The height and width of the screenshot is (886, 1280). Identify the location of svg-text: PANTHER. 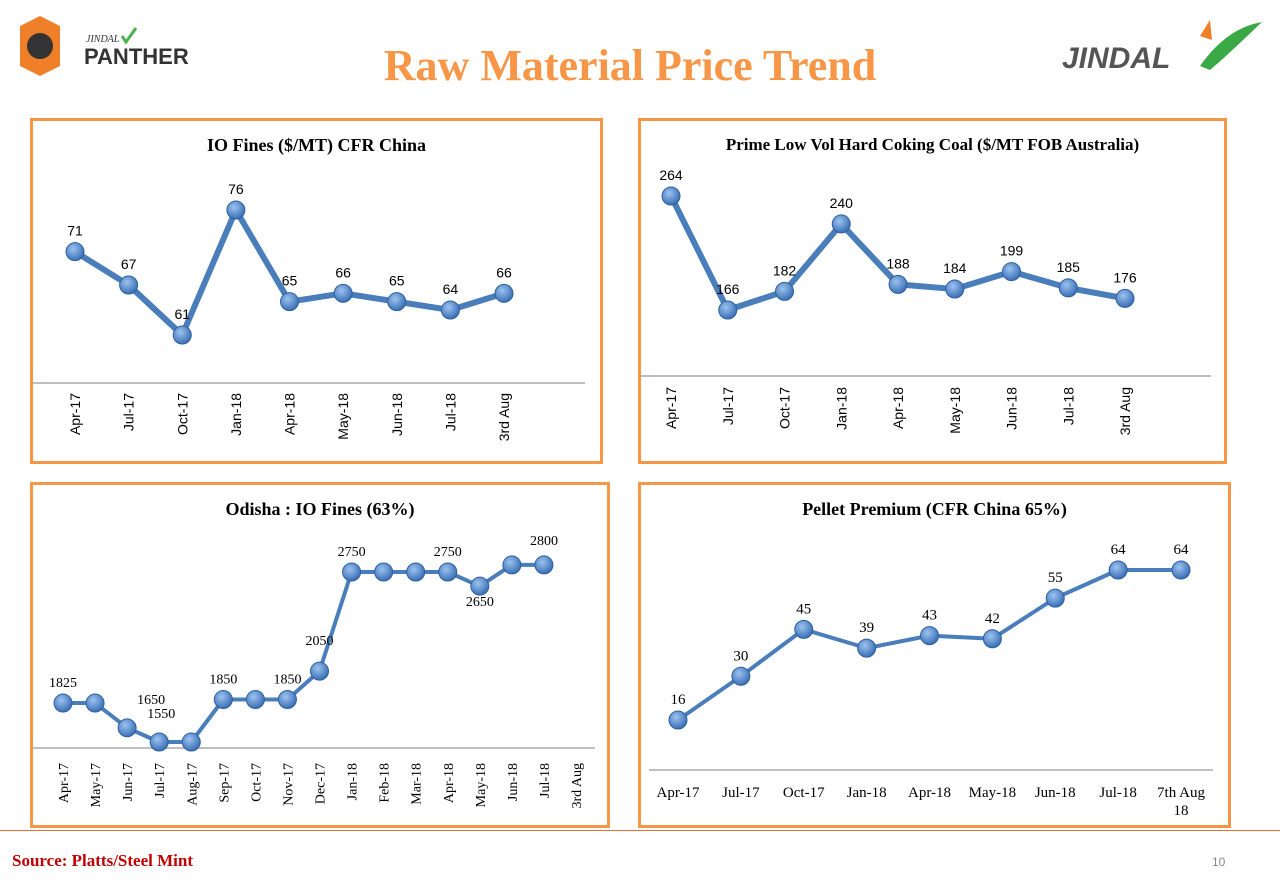
(136, 56).